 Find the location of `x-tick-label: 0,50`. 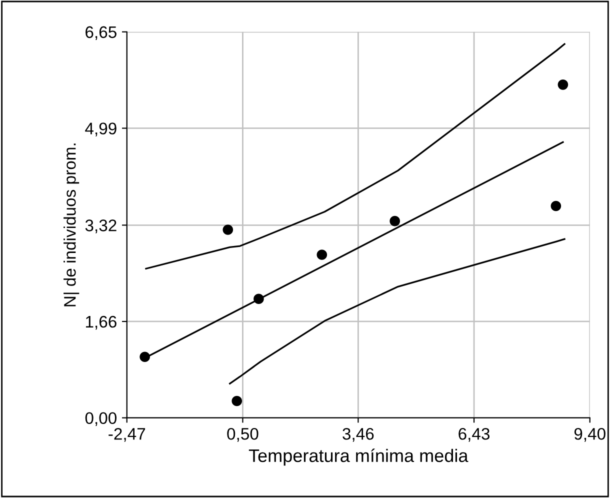

x-tick-label: 0,50 is located at coordinates (242, 435).